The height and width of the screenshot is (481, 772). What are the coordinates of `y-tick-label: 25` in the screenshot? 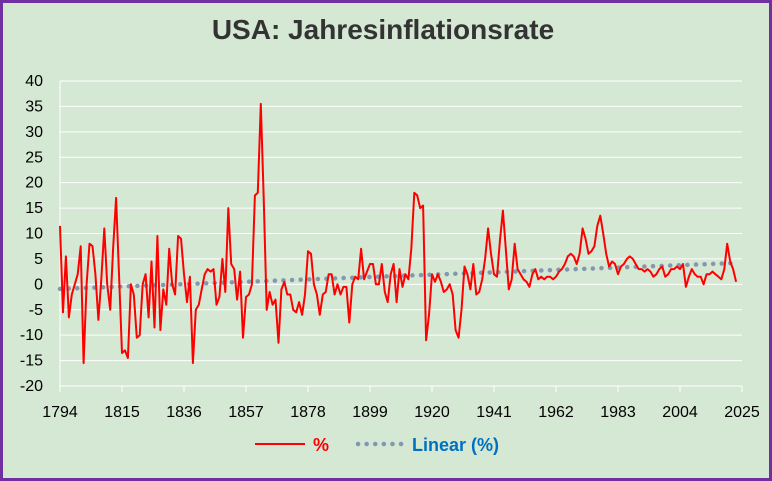 It's located at (34, 157).